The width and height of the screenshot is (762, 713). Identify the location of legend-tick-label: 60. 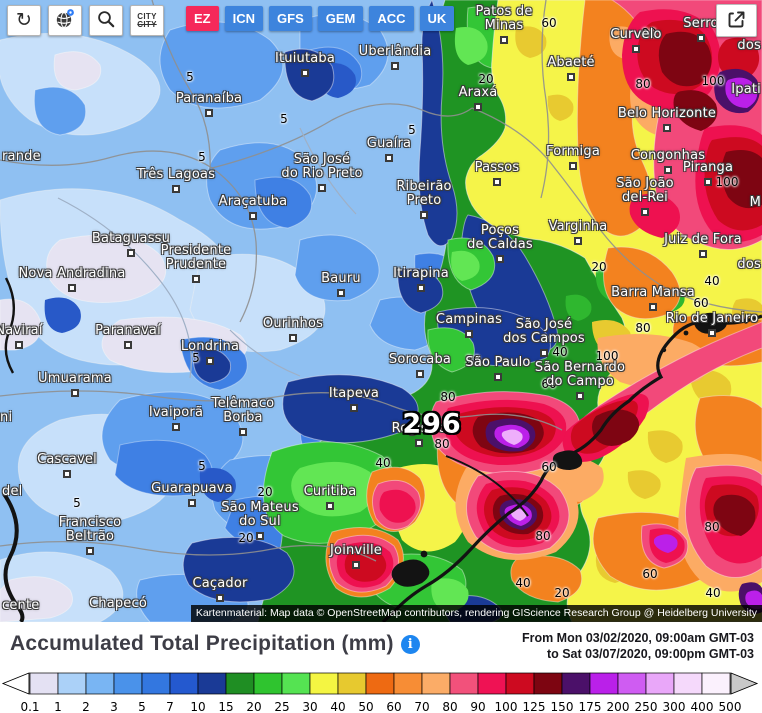
(393, 706).